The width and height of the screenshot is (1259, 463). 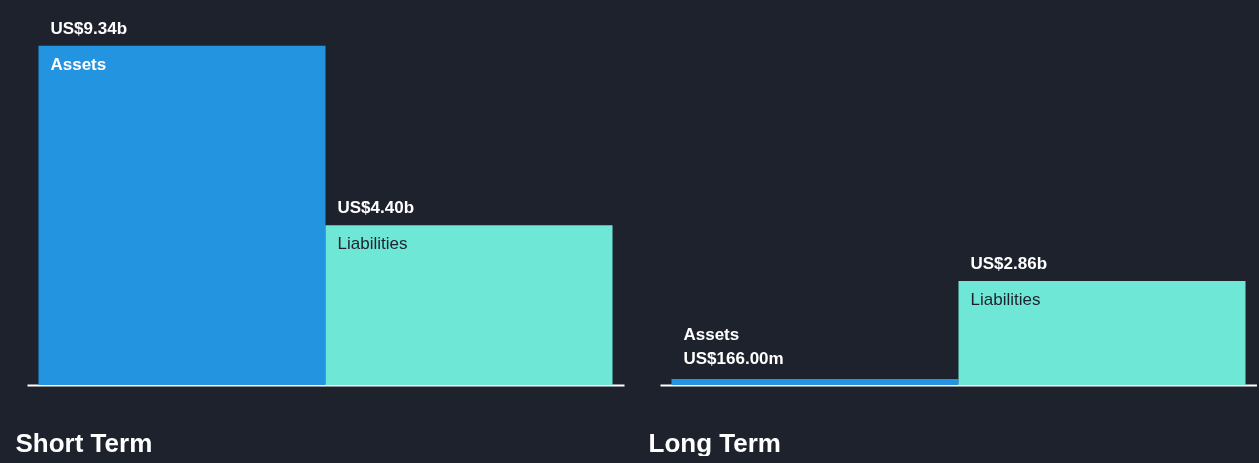 I want to click on data-label: US$9.34b, so click(x=89, y=28).